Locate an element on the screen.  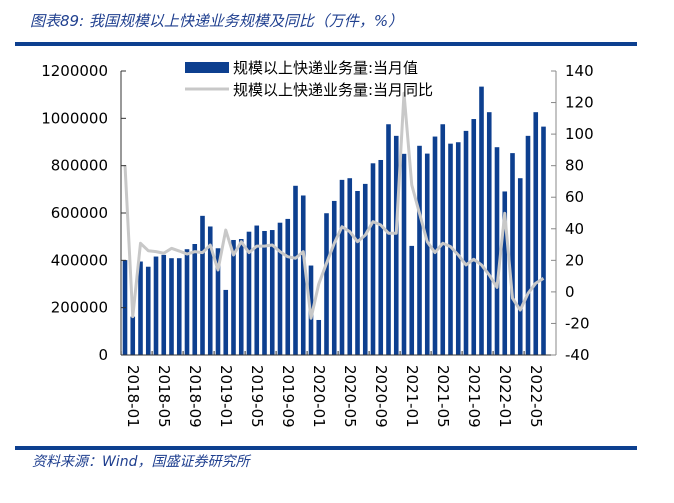
right-axis-tick-label: 80 is located at coordinates (574, 166).